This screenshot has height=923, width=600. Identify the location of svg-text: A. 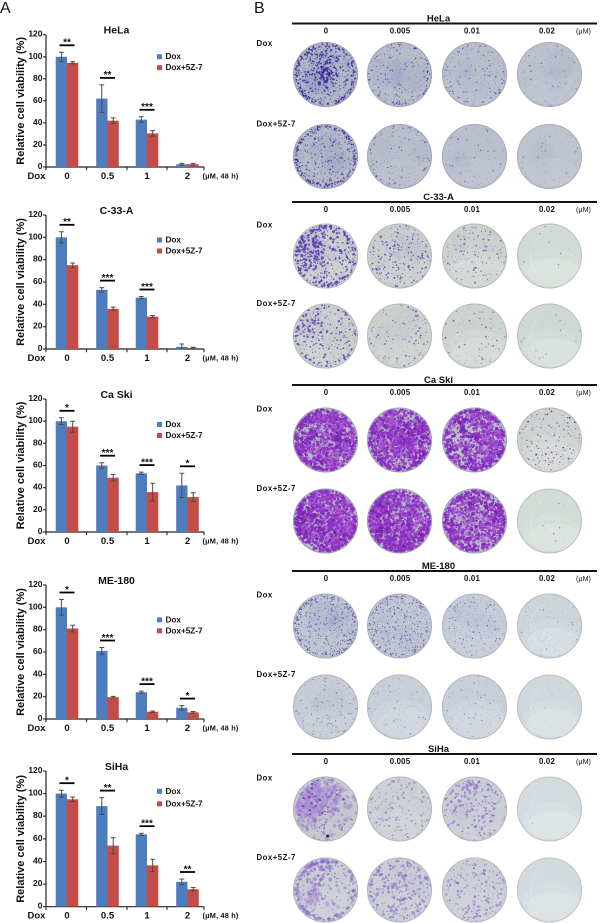
(5, 8).